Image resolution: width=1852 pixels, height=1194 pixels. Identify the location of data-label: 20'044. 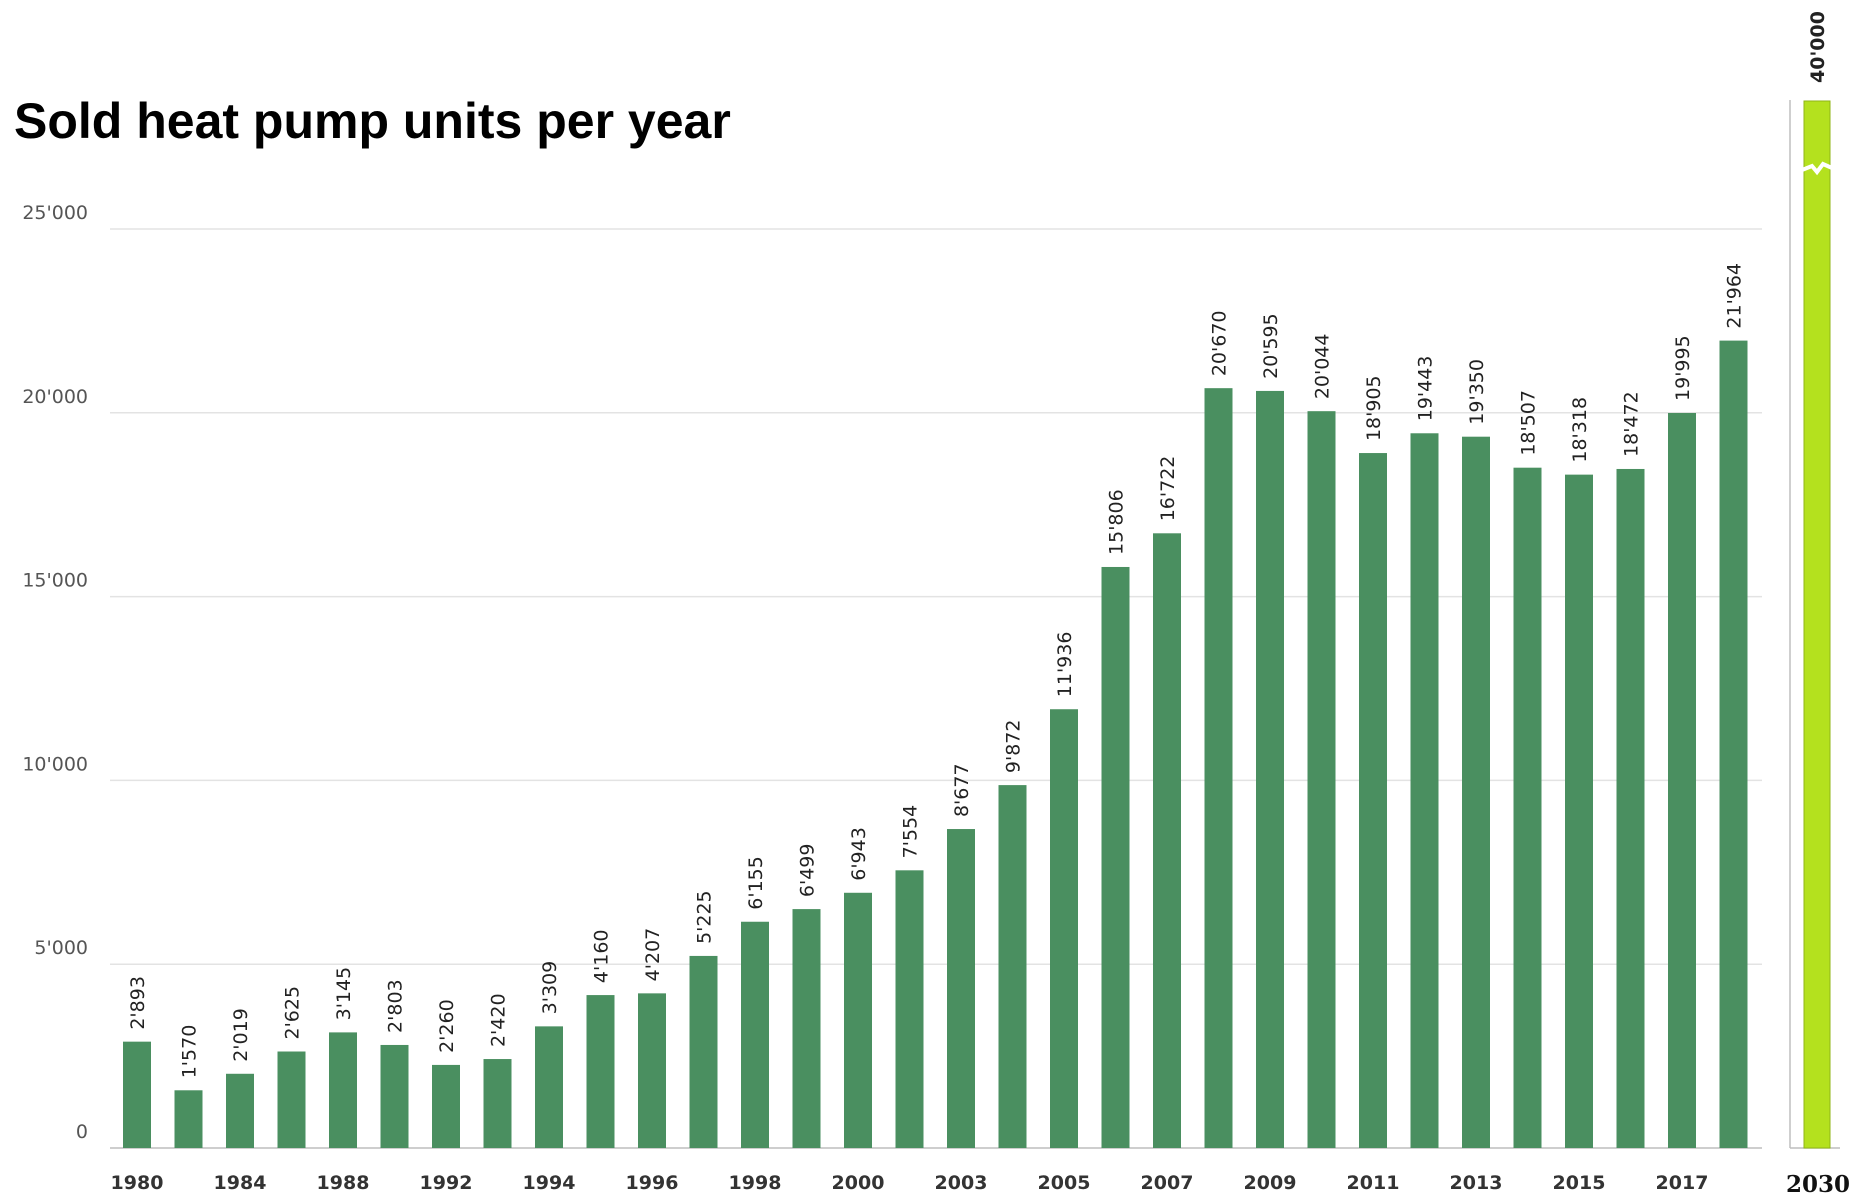
(1323, 367).